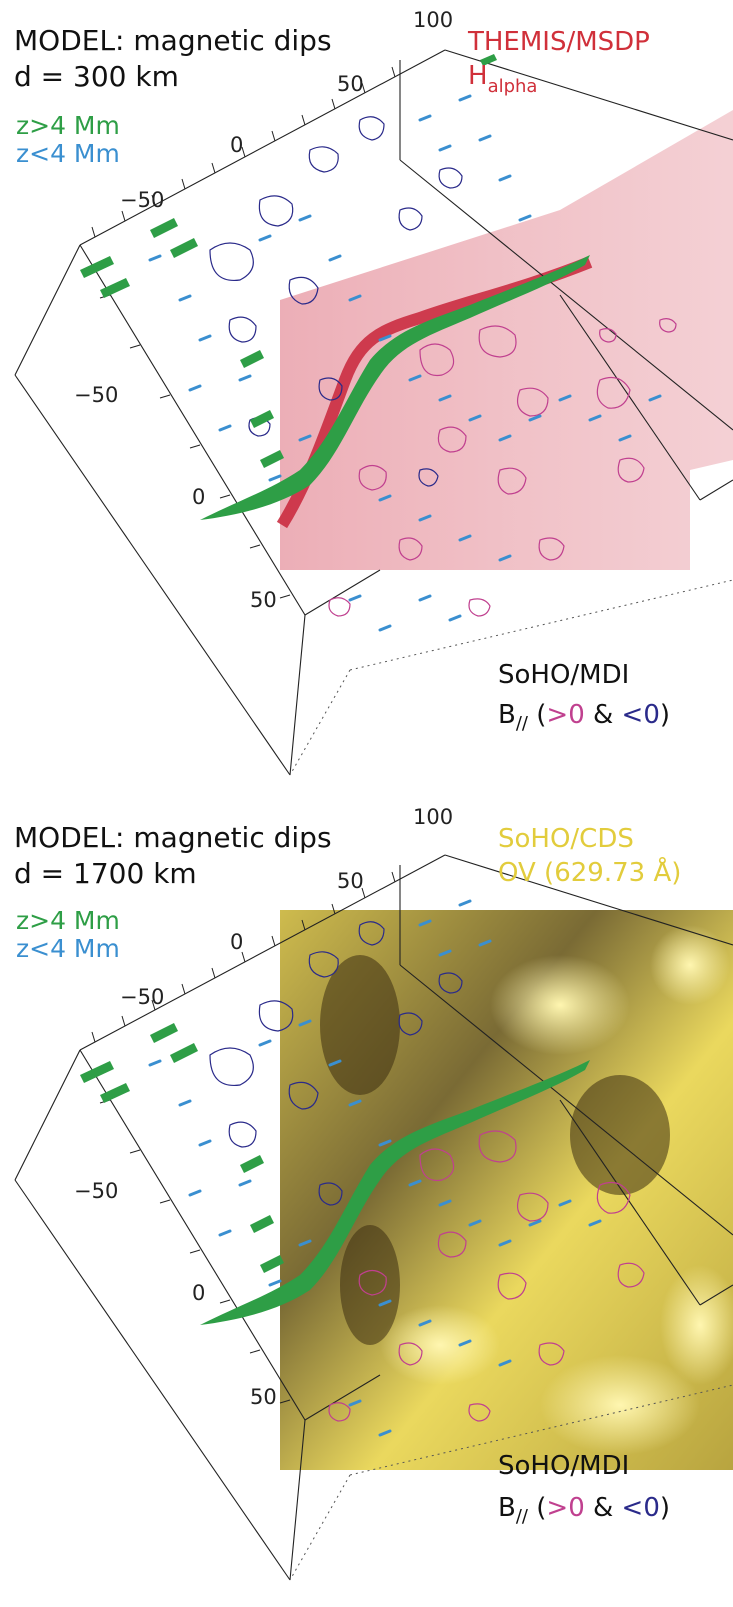 The height and width of the screenshot is (1607, 733). I want to click on height-label: d = 300 km, so click(96, 76).